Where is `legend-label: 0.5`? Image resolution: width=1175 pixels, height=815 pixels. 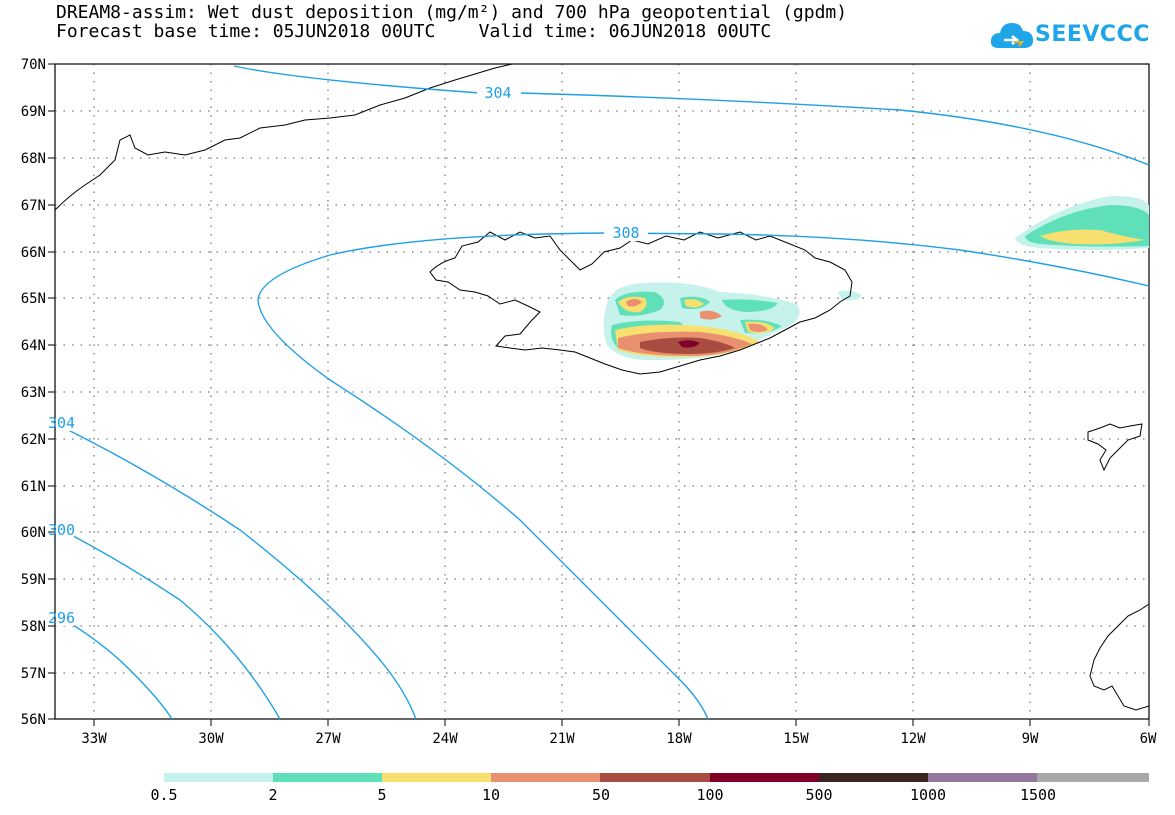 legend-label: 0.5 is located at coordinates (163, 795).